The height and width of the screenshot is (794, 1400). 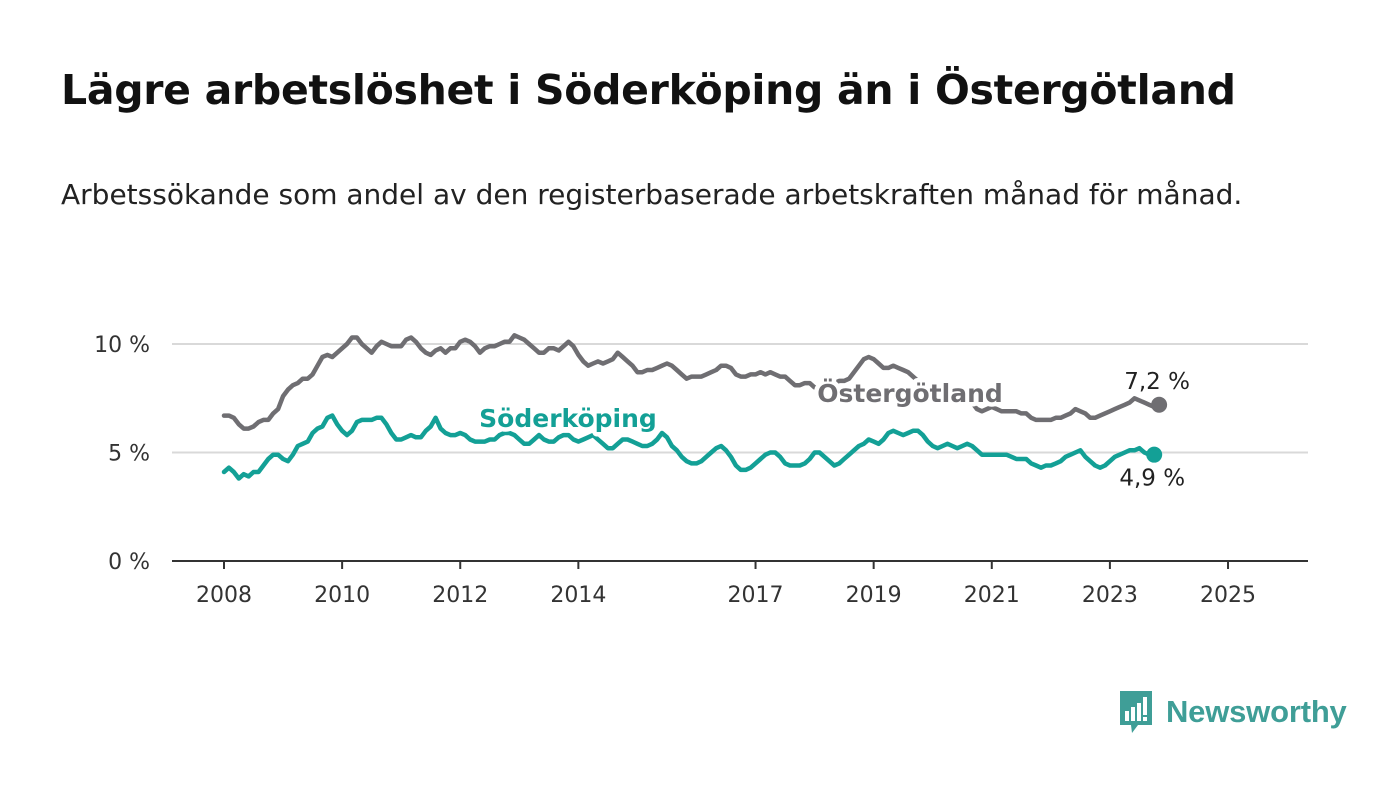 I want to click on x-tick-label: 2014, so click(x=578, y=595).